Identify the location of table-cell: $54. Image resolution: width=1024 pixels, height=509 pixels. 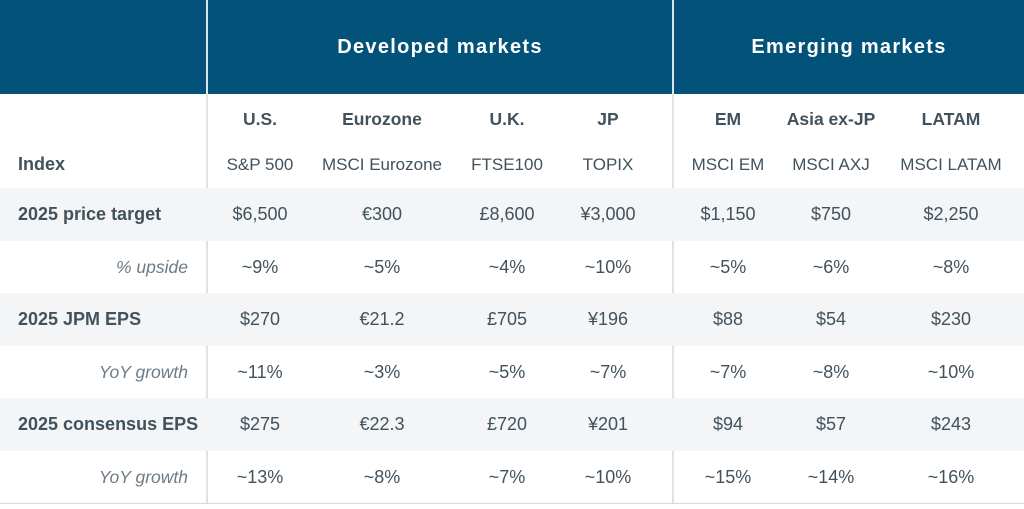
(831, 319).